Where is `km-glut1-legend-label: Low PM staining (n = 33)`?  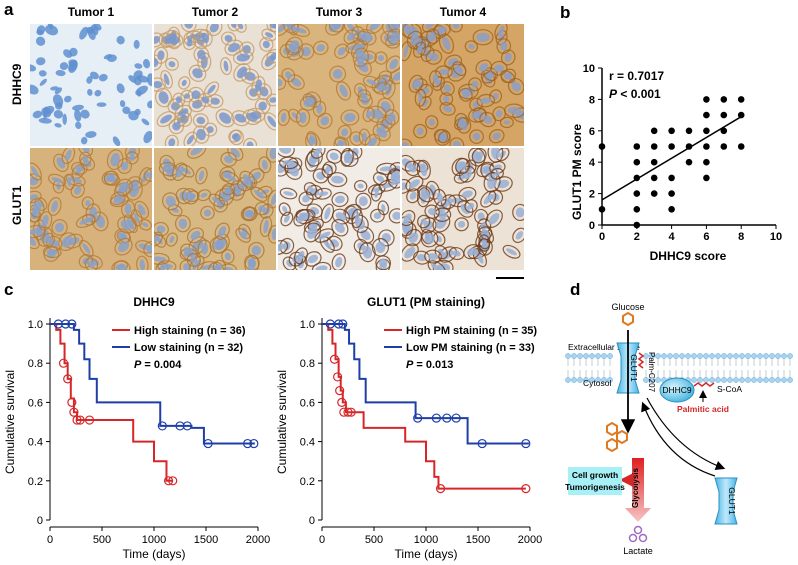
km-glut1-legend-label: Low PM staining (n = 33) is located at coordinates (470, 348).